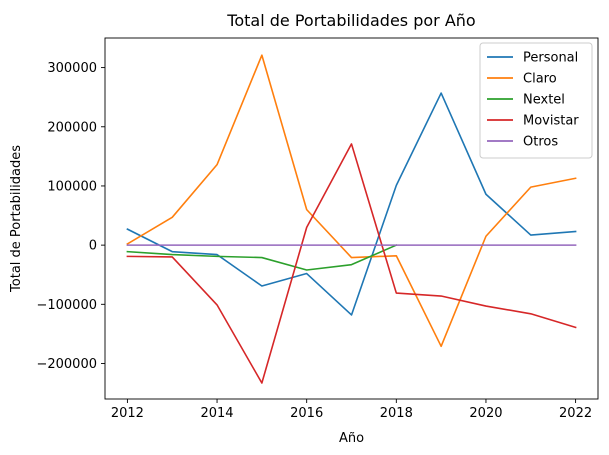  What do you see at coordinates (16, 219) in the screenshot?
I see `y-axis-label: Total de Portabilidades` at bounding box center [16, 219].